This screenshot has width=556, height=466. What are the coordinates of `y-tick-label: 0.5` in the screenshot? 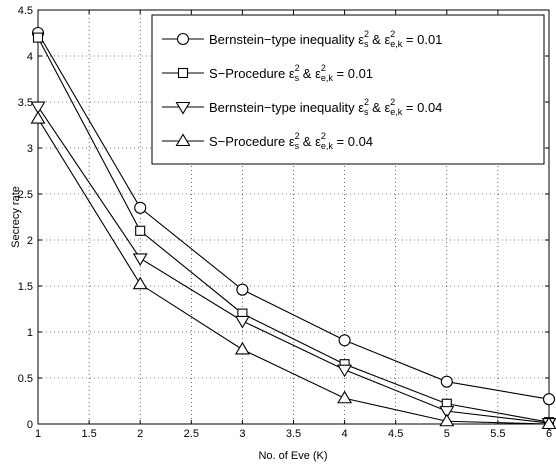 It's located at (25, 379).